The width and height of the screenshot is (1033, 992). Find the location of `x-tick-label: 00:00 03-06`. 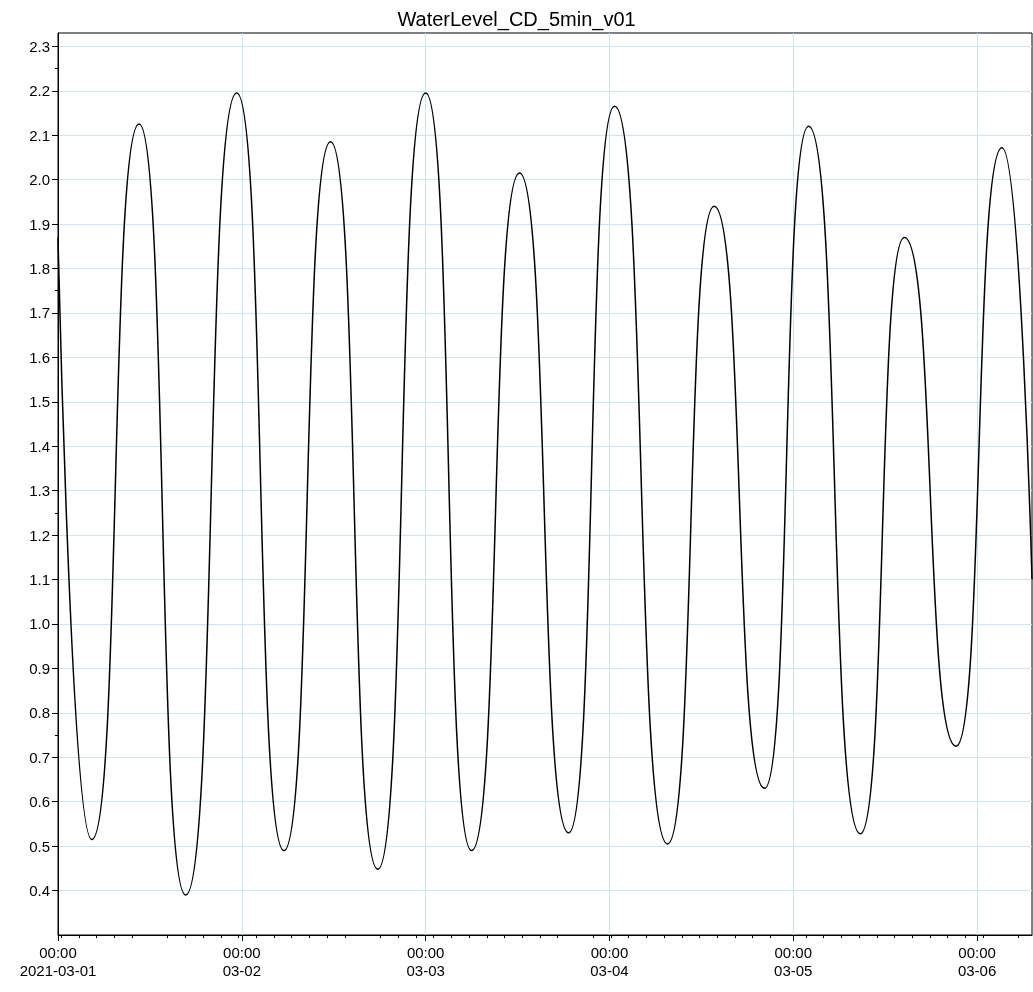

x-tick-label: 00:00 03-06 is located at coordinates (977, 961).